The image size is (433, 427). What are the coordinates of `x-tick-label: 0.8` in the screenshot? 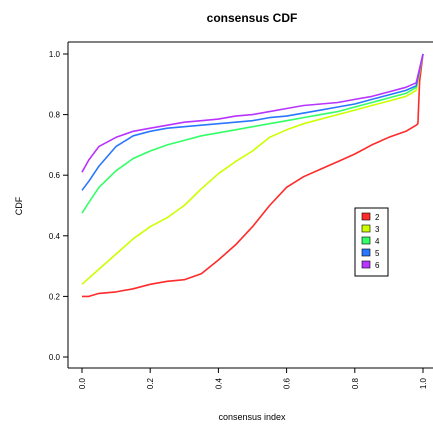 It's located at (355, 383).